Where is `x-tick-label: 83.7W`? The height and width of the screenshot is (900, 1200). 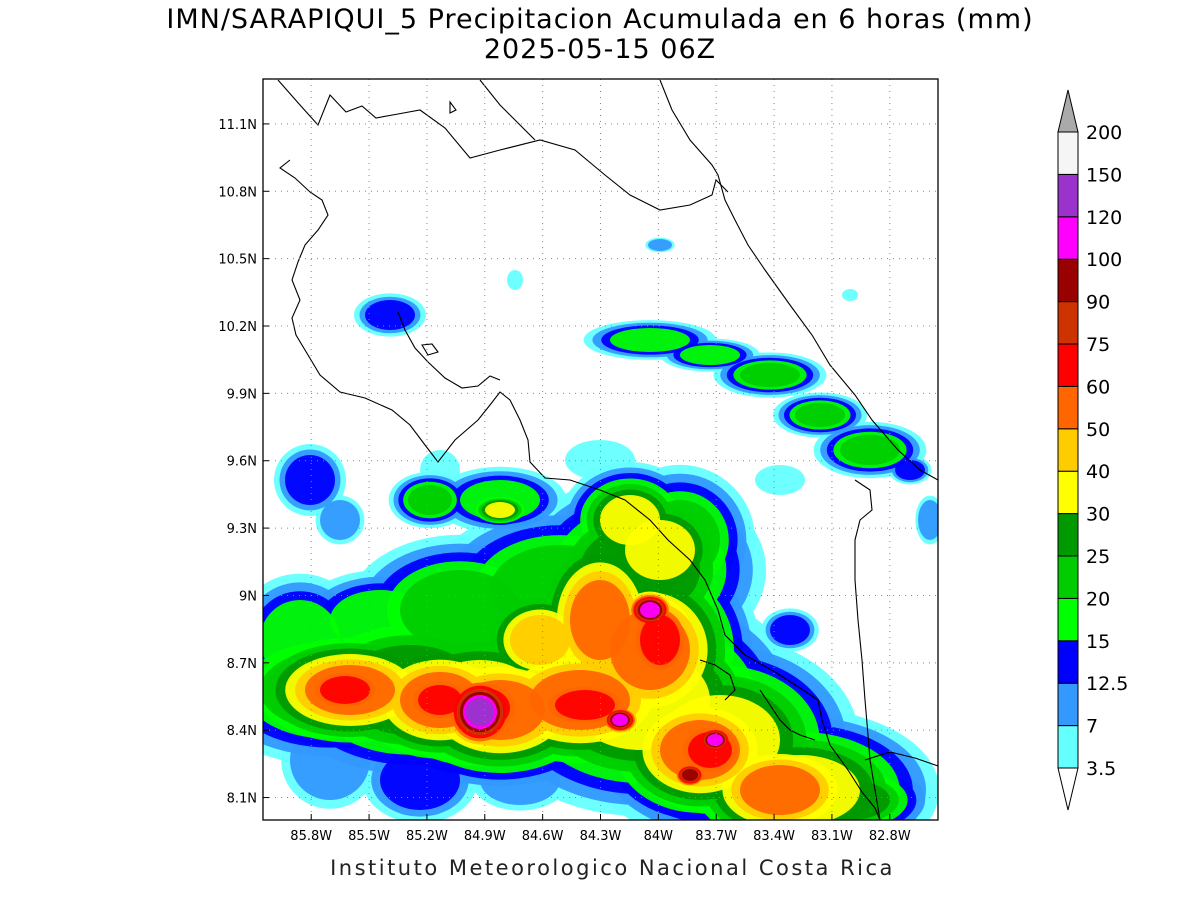 x-tick-label: 83.7W is located at coordinates (716, 836).